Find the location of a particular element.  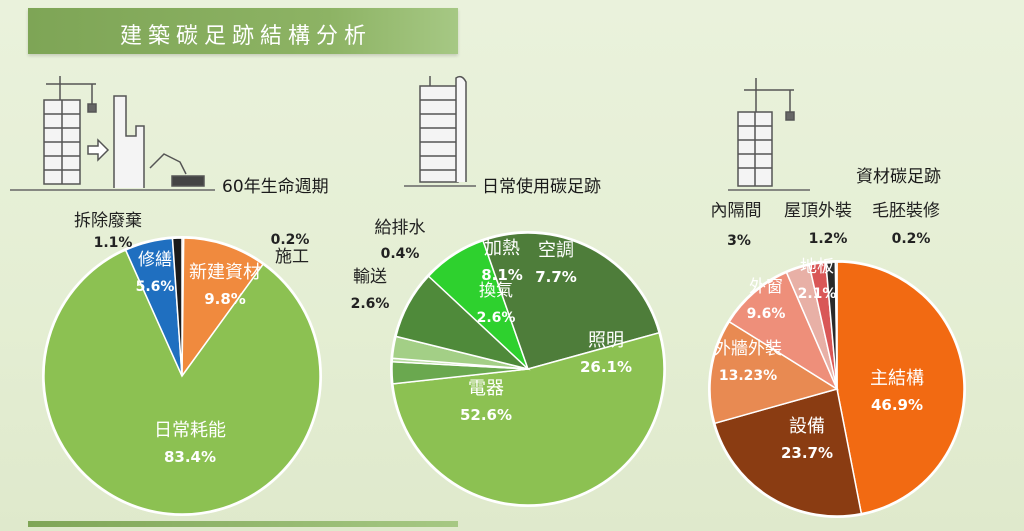

slice-label: 輸送 is located at coordinates (370, 277).